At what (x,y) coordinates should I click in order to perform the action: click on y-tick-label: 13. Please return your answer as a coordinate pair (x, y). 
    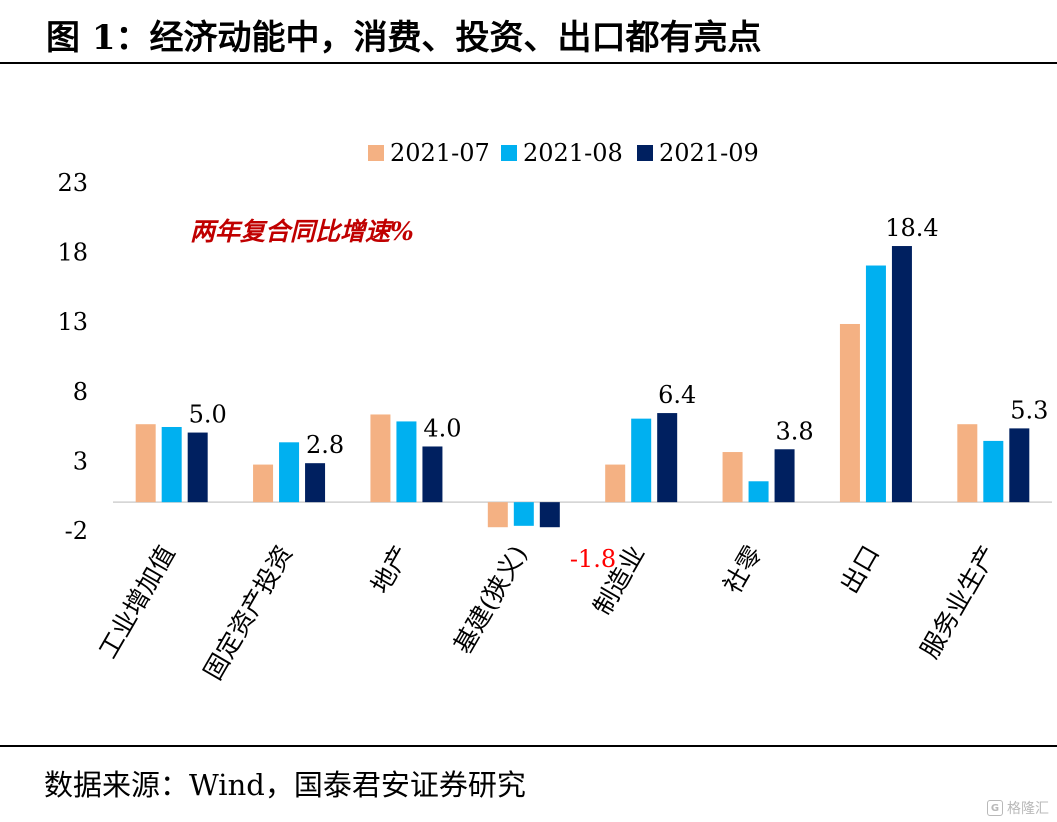
    Looking at the image, I should click on (72, 322).